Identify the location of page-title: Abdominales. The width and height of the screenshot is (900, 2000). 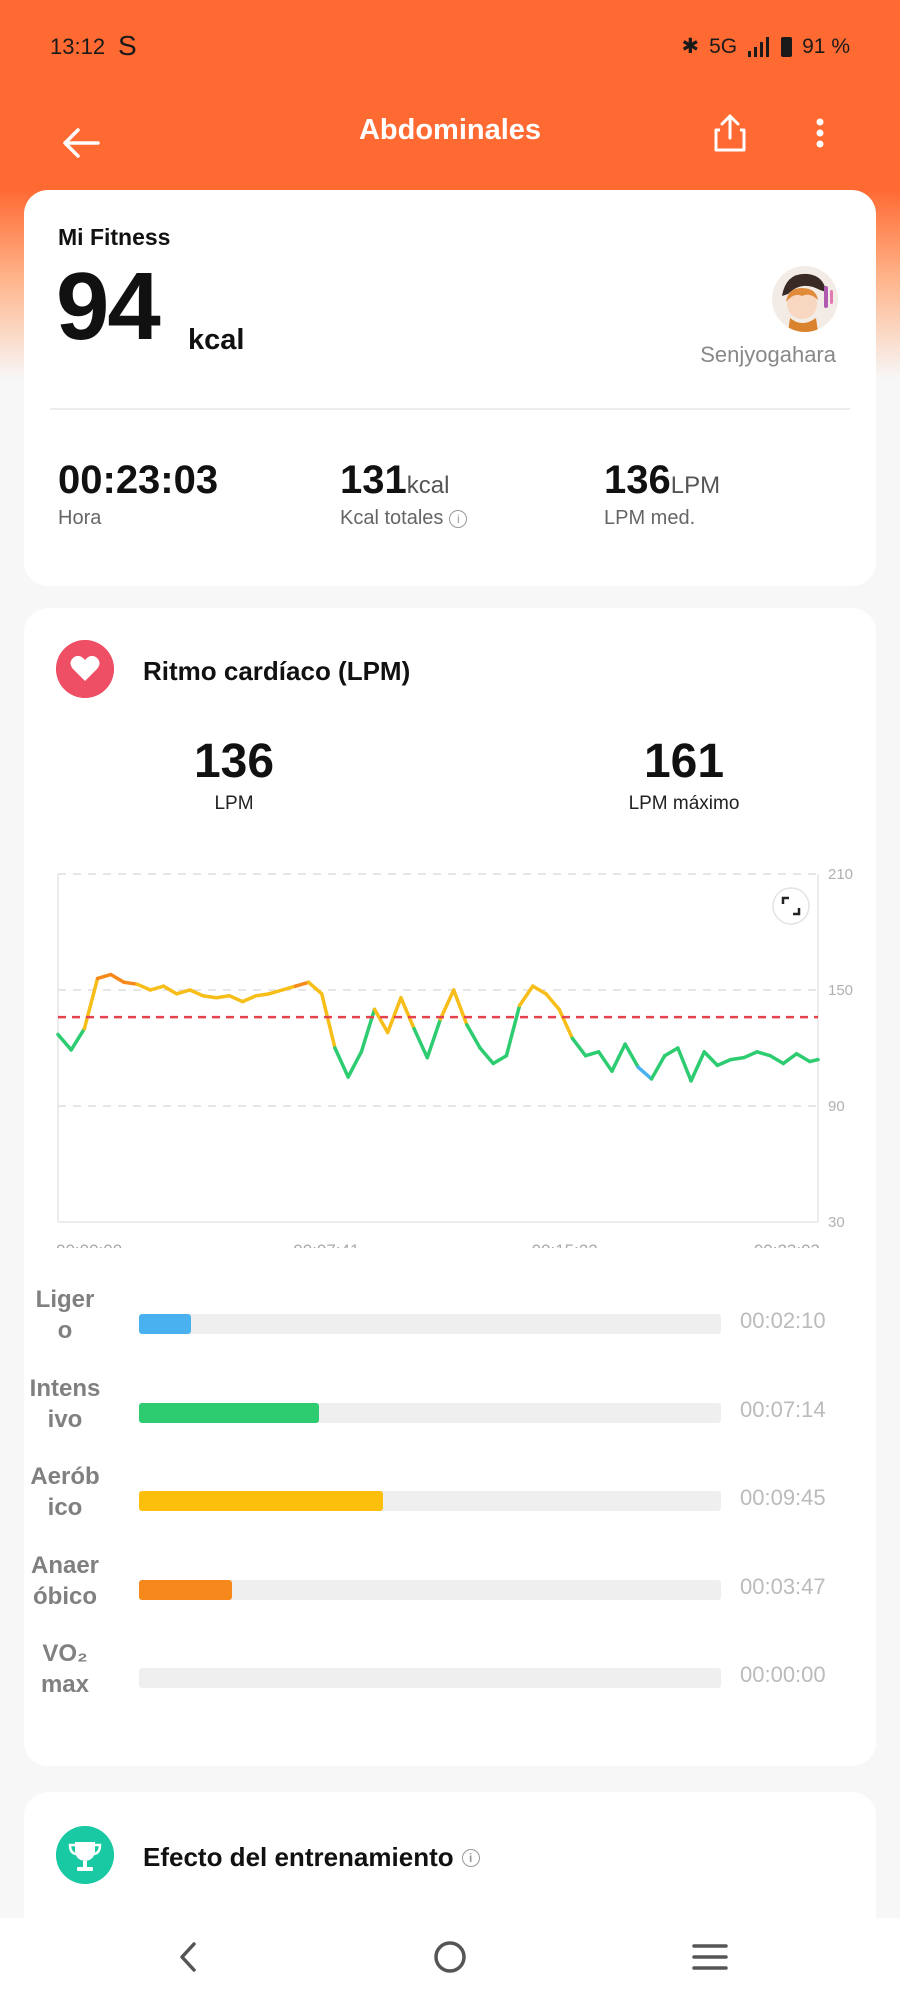
(450, 130).